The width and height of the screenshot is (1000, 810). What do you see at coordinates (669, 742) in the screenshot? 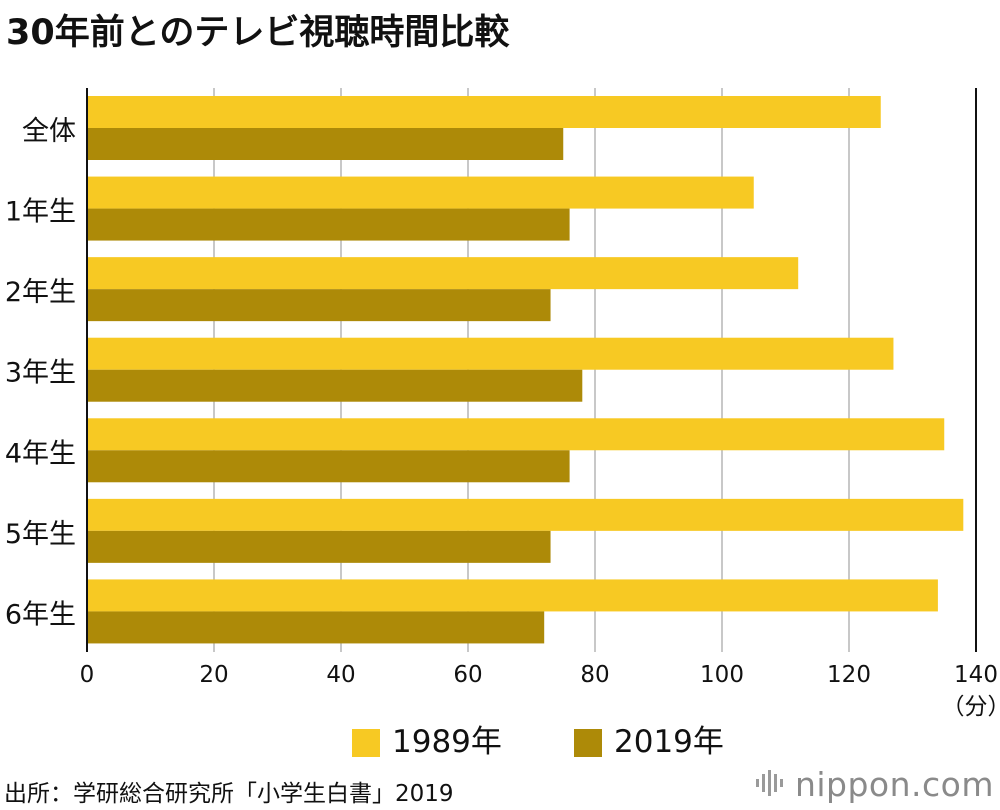
I see `legend-label-2019: 2019年` at bounding box center [669, 742].